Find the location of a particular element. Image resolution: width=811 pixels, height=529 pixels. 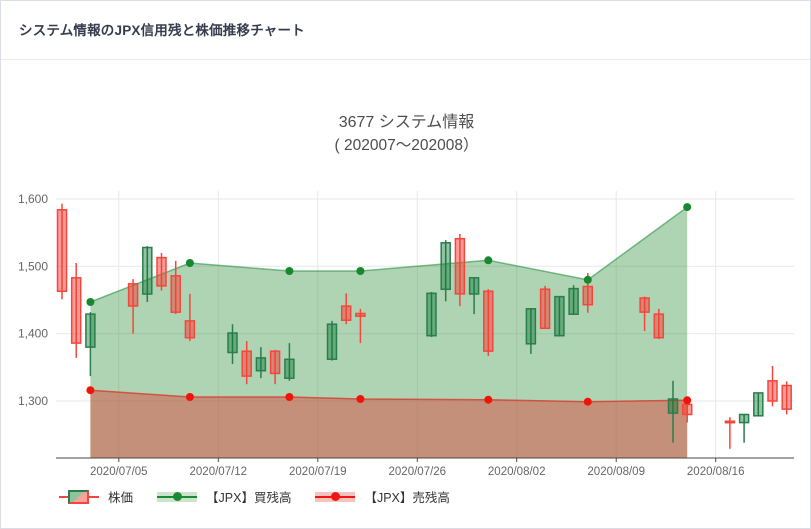

x-axis-label: 2020/08/02 is located at coordinates (517, 472).